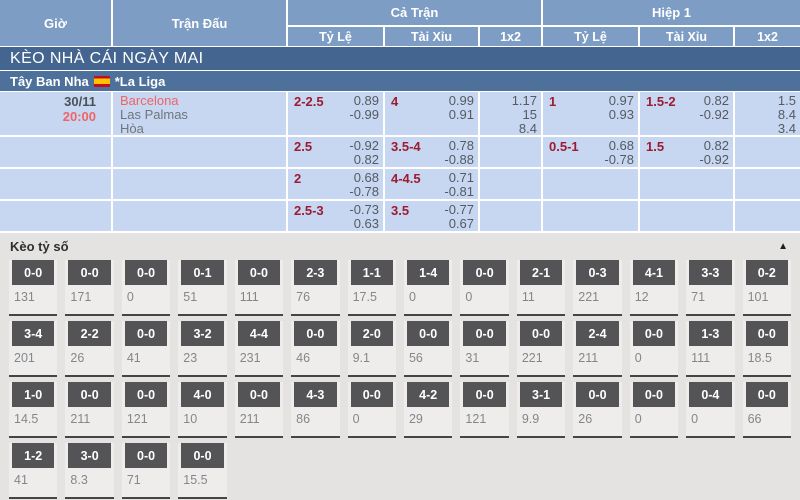  What do you see at coordinates (140, 81) in the screenshot?
I see `league-name: *La Liga` at bounding box center [140, 81].